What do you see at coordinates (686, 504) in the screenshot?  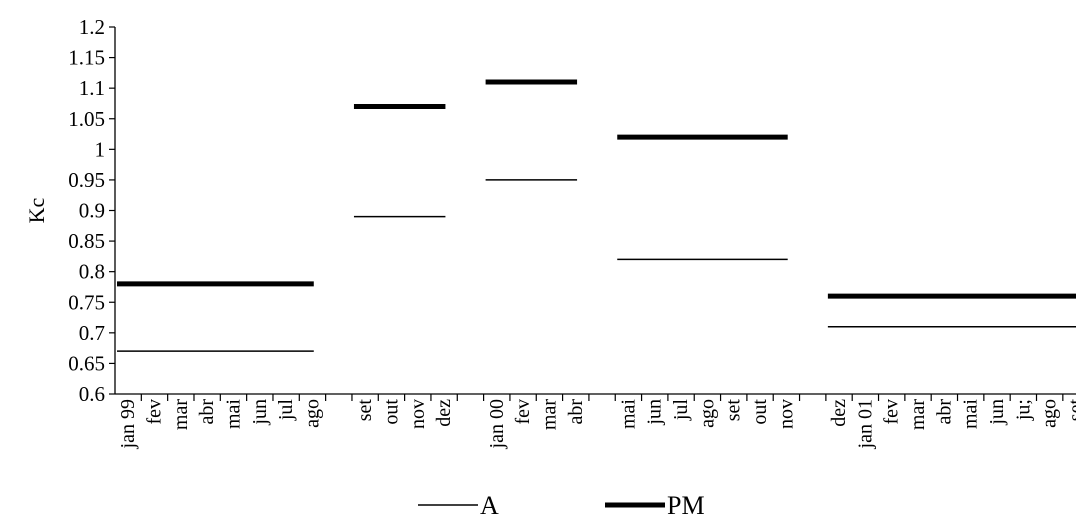 I see `legend-label-pm: PM` at bounding box center [686, 504].